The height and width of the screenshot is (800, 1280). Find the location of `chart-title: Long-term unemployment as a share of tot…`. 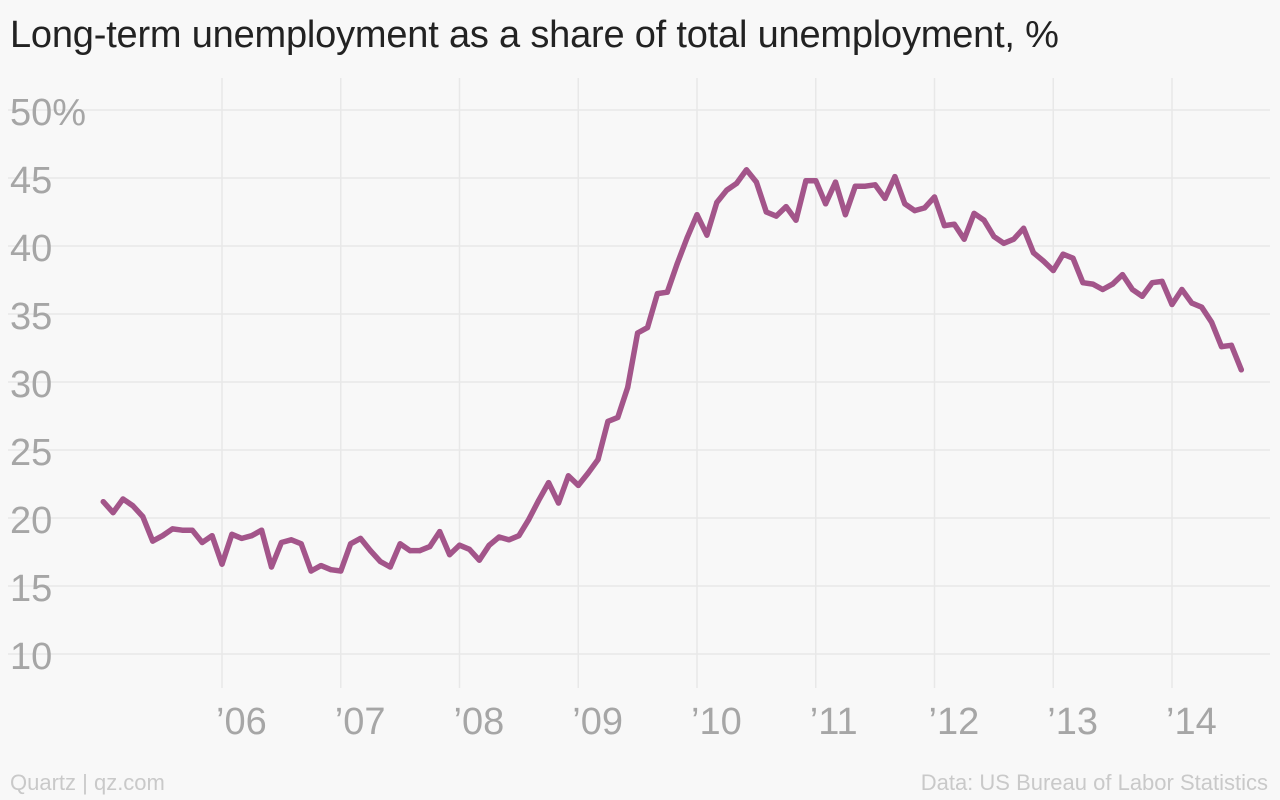

chart-title: Long-term unemployment as a share of tot… is located at coordinates (534, 35).